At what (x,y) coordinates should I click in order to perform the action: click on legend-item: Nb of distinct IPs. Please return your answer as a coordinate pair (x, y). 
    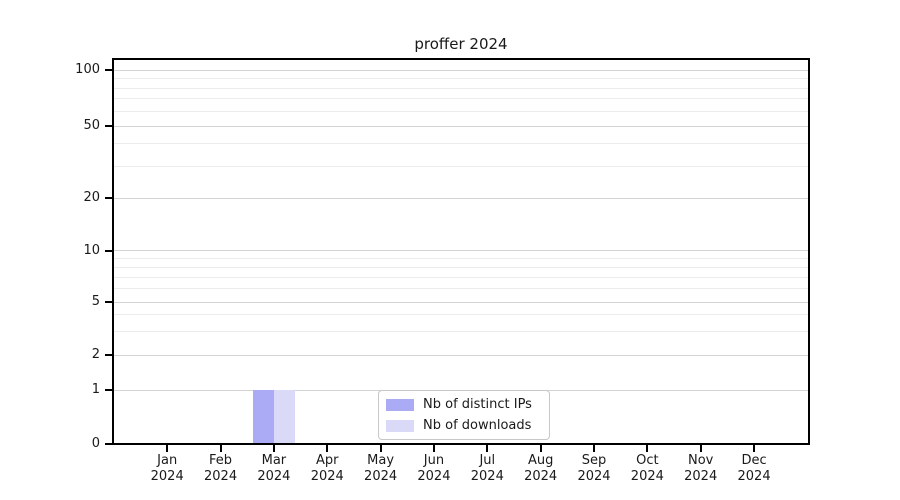
    Looking at the image, I should click on (464, 404).